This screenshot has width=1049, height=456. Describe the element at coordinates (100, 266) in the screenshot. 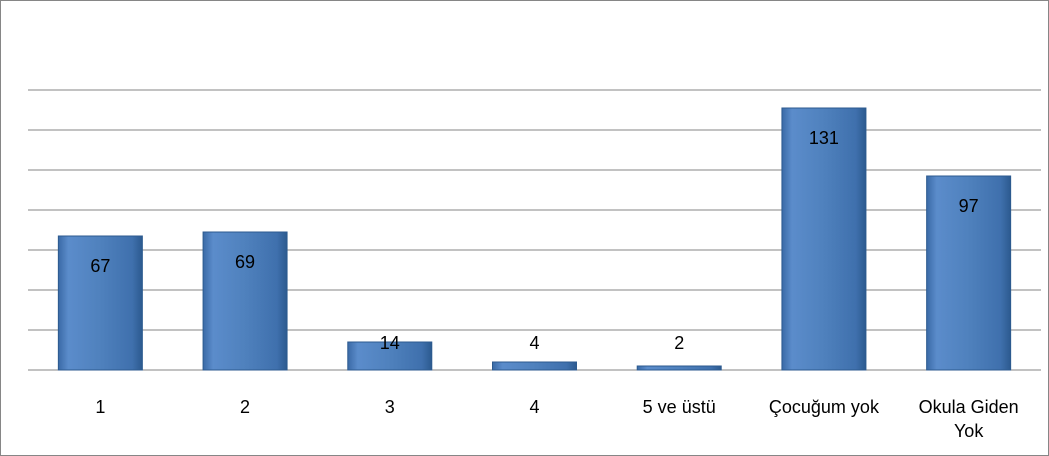

I see `data-label: 67` at that location.